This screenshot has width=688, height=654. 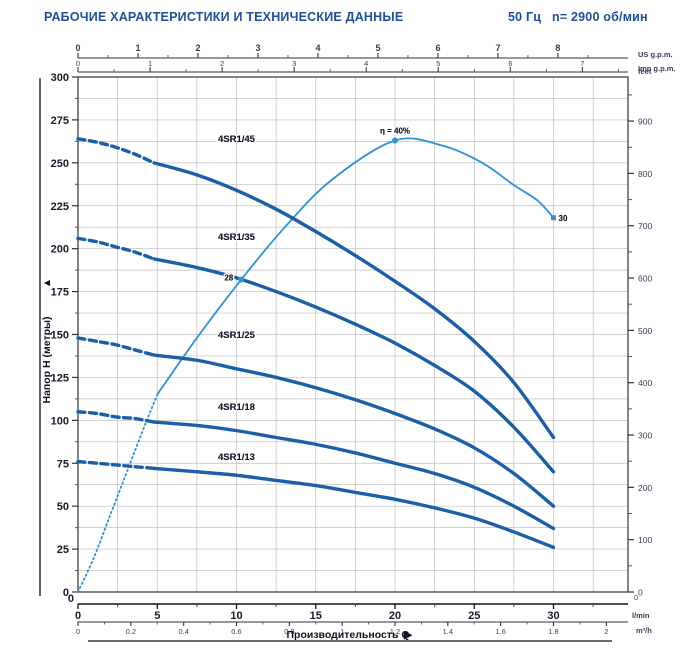 What do you see at coordinates (236, 631) in the screenshot?
I see `bottom-m3h-tick-label: 0.6` at bounding box center [236, 631].